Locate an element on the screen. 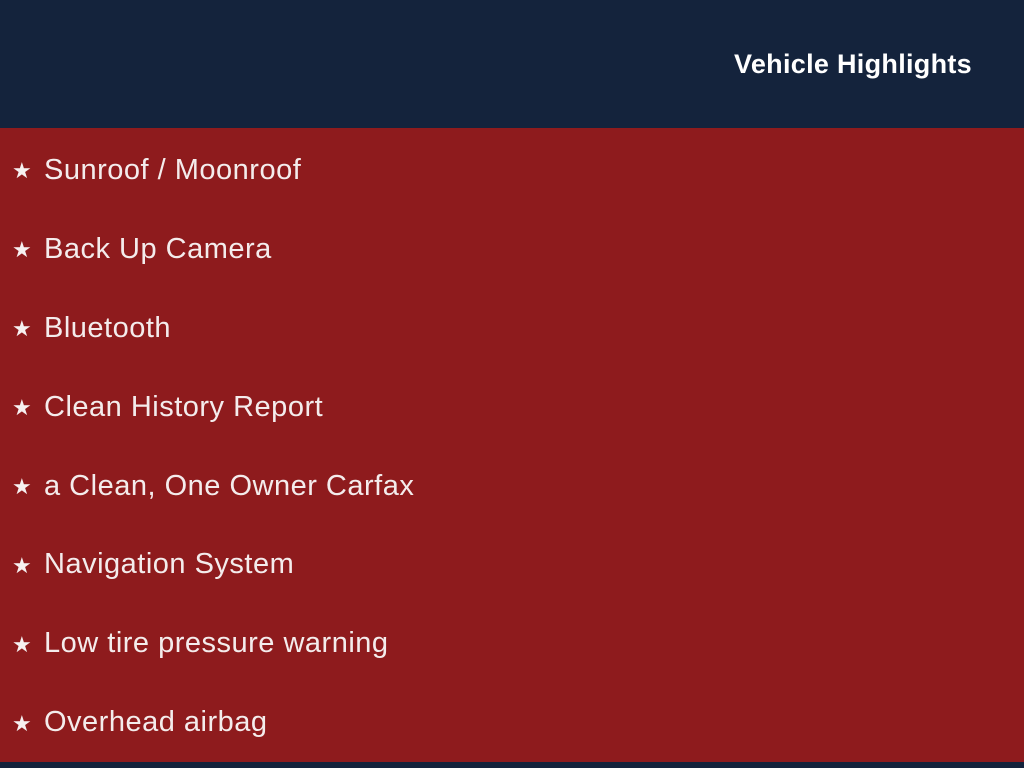  highlight-label: Low tire pressure warning is located at coordinates (216, 643).